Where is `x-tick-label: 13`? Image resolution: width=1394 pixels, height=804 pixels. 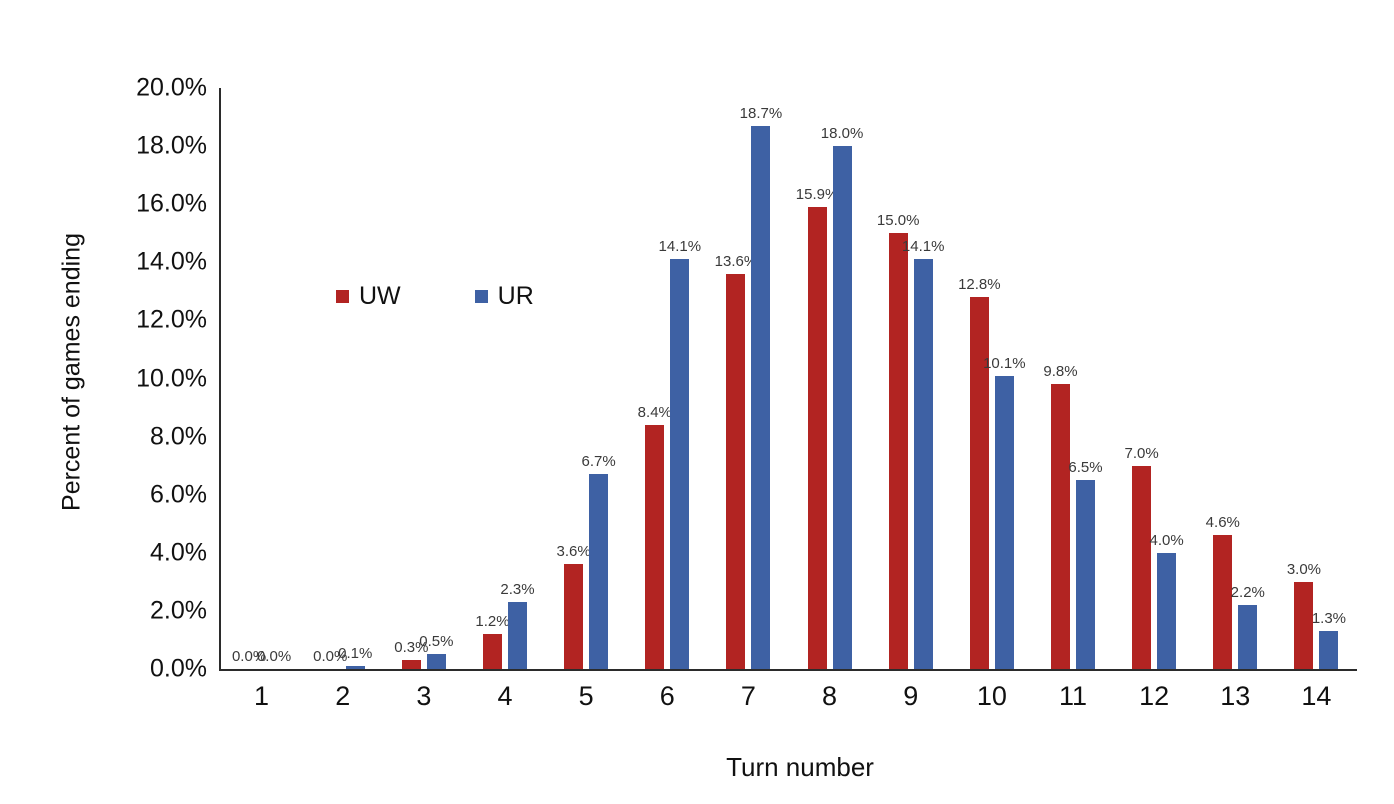
x-tick-label: 13 is located at coordinates (1235, 696).